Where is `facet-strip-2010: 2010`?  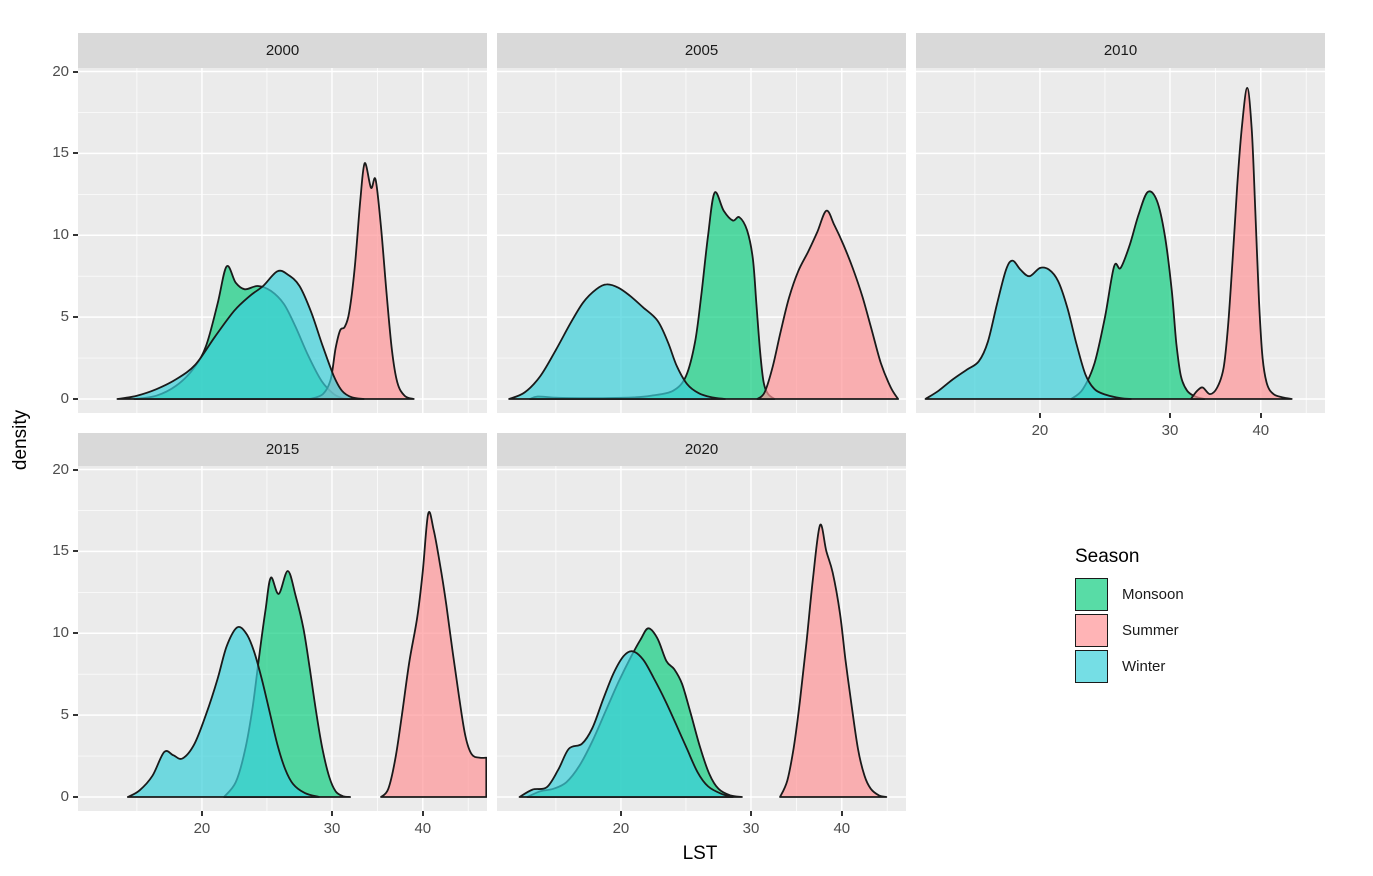
facet-strip-2010: 2010 is located at coordinates (1120, 50).